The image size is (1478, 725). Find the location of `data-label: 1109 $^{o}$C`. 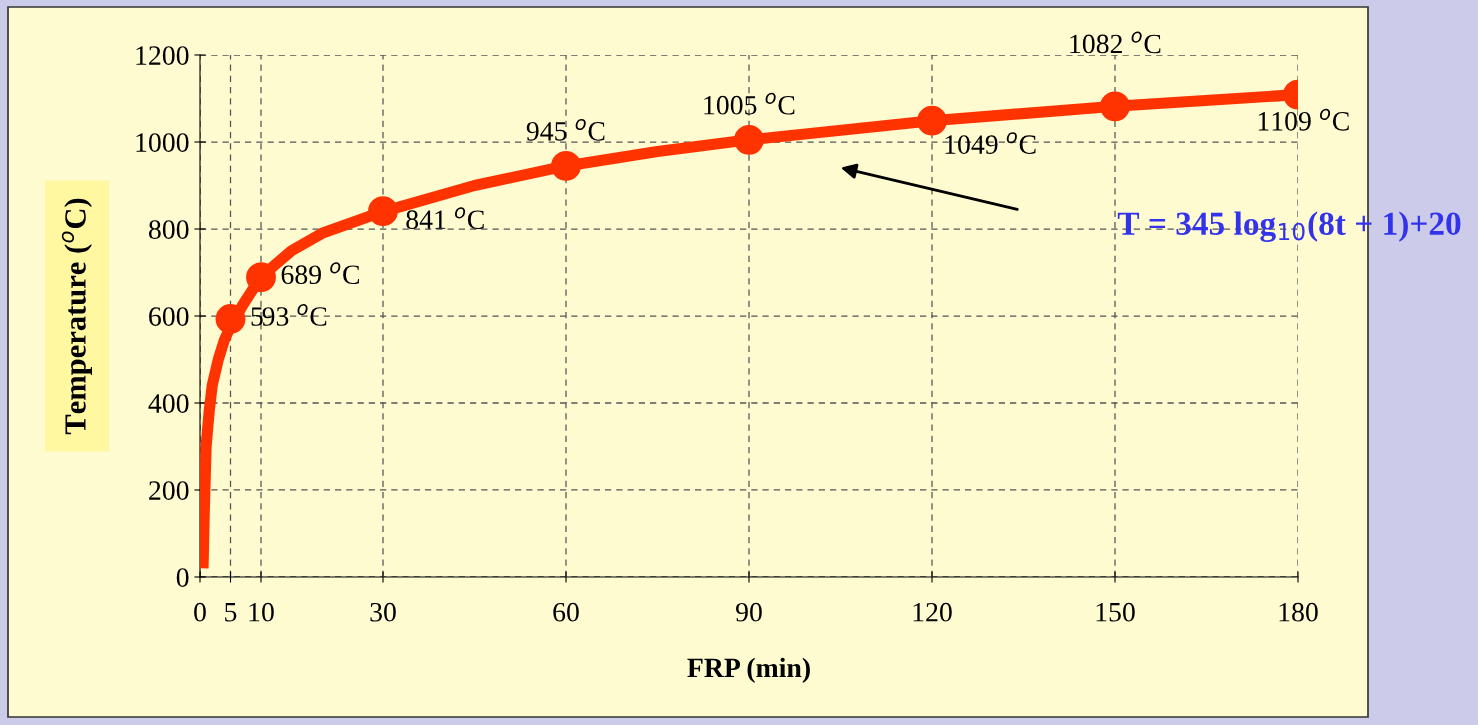

data-label: 1109 $^{o}$C is located at coordinates (1303, 119).